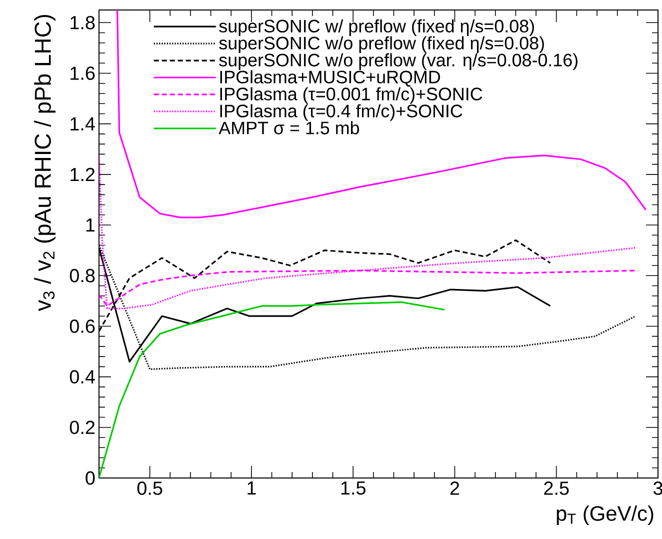 The width and height of the screenshot is (662, 539). I want to click on x-axis-title: p$_{T}$ (GeV/c), so click(605, 516).